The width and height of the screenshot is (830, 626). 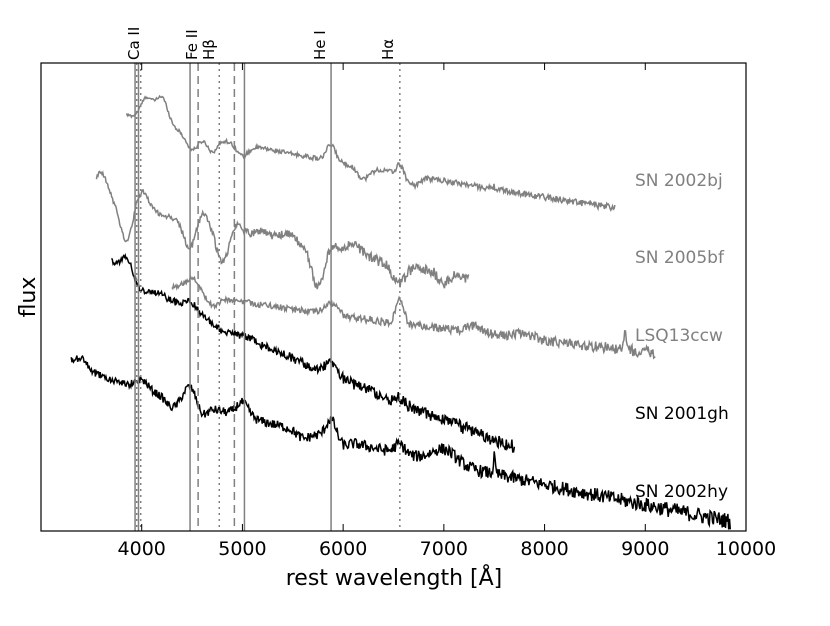 I want to click on line-label-he1: He I, so click(x=320, y=45).